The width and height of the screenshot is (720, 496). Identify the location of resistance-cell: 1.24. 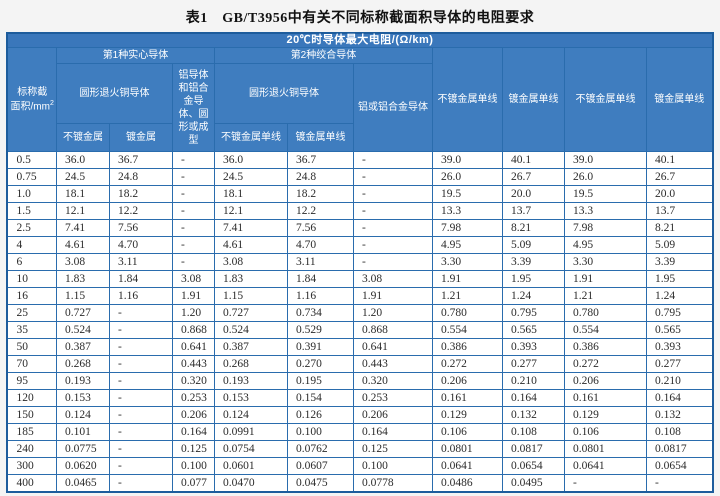
(679, 296).